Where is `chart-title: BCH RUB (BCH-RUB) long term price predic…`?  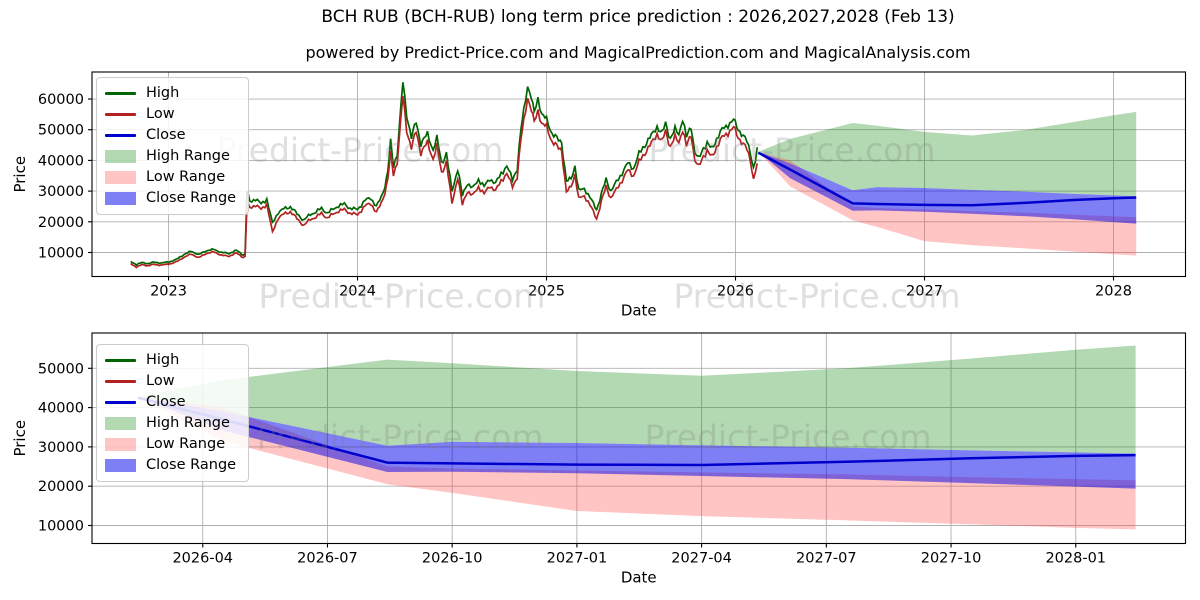 chart-title: BCH RUB (BCH-RUB) long term price predic… is located at coordinates (638, 17).